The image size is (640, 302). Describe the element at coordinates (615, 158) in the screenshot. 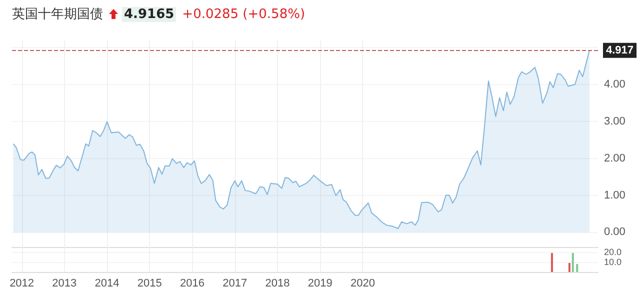

I see `y-tick-label: 2.00` at that location.